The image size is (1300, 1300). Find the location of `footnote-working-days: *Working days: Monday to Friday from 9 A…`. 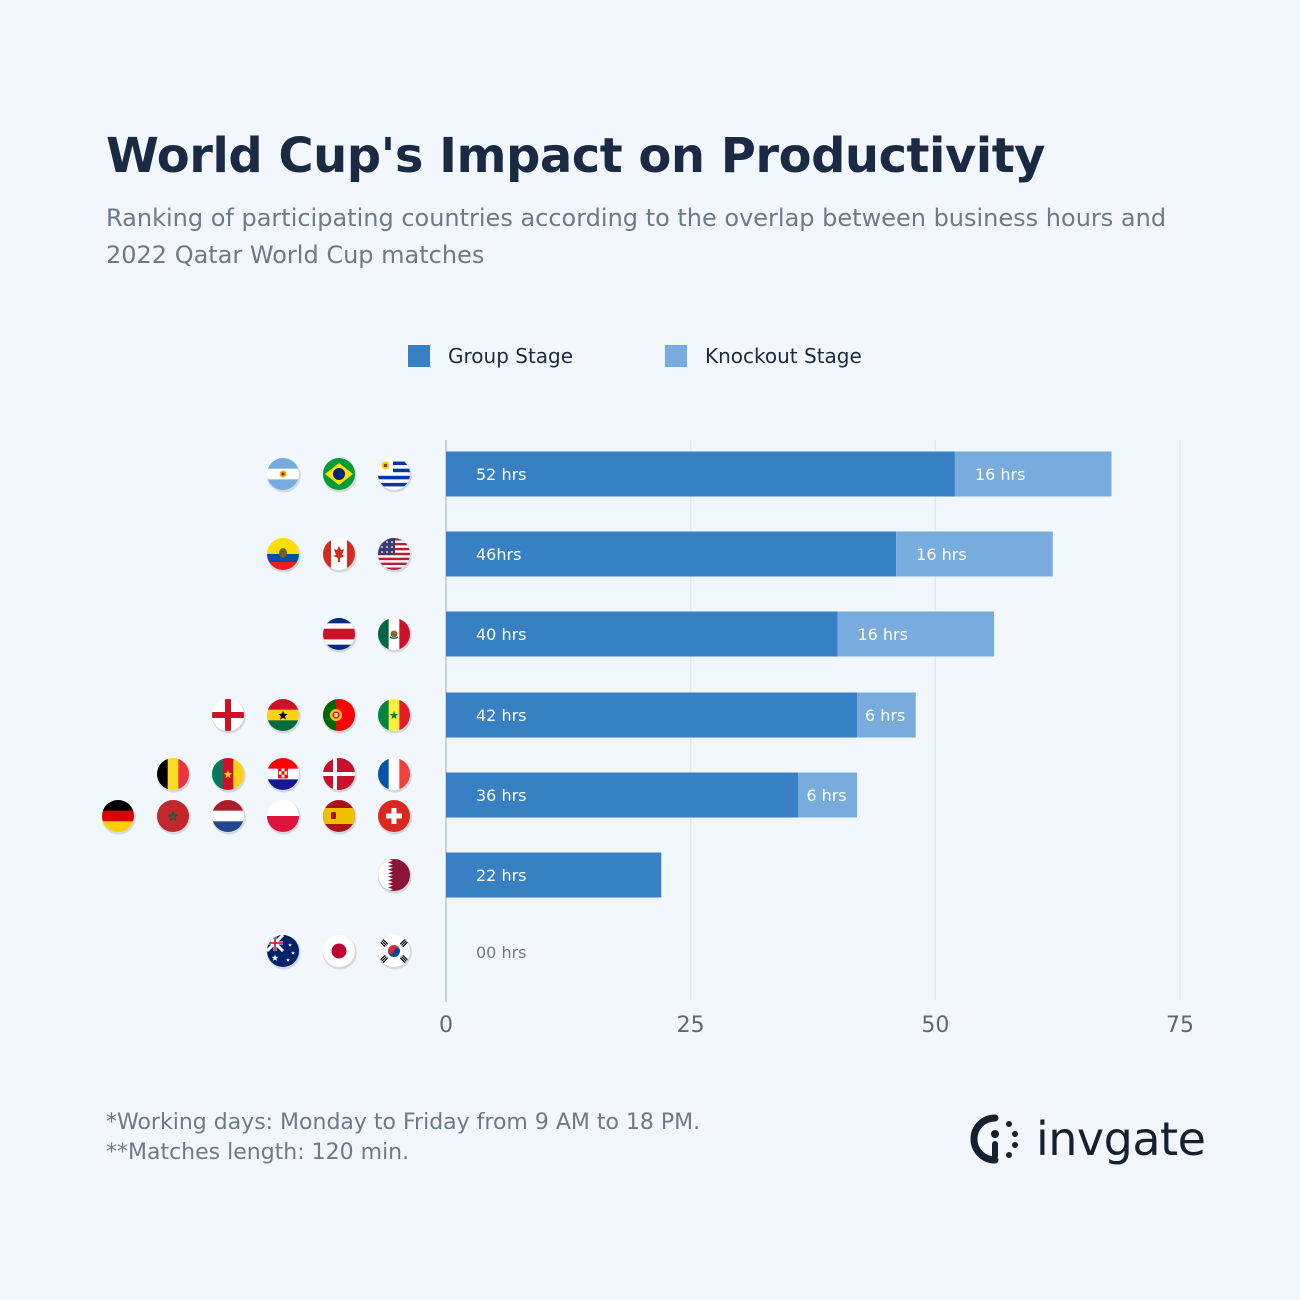

footnote-working-days: *Working days: Monday to Friday from 9 A… is located at coordinates (403, 1122).